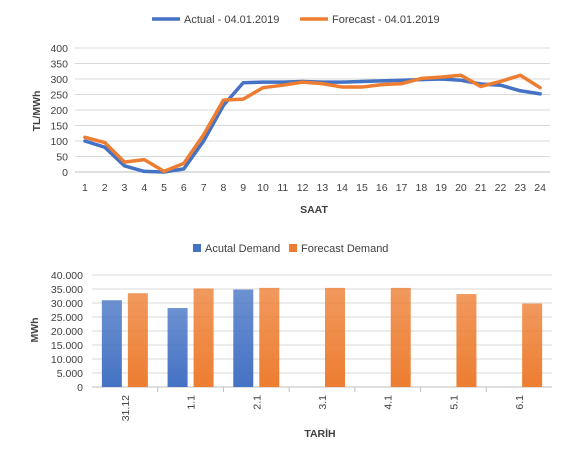 The height and width of the screenshot is (453, 578). I want to click on line-chart-x-tick-label: 6, so click(184, 188).